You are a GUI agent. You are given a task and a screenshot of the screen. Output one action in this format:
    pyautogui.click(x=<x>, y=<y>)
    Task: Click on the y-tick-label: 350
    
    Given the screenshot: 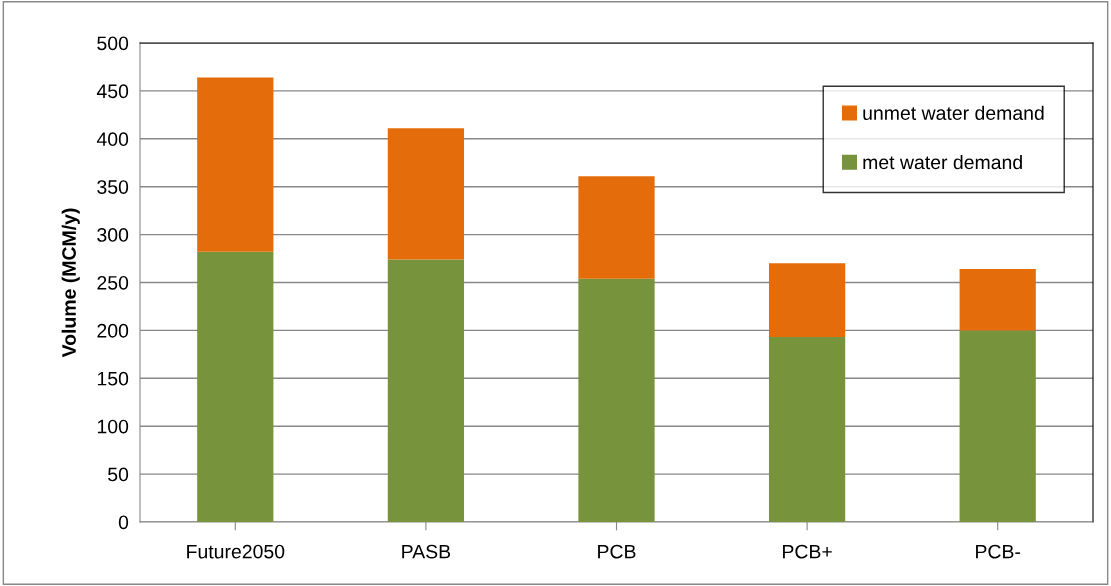 What is the action you would take?
    pyautogui.click(x=113, y=187)
    